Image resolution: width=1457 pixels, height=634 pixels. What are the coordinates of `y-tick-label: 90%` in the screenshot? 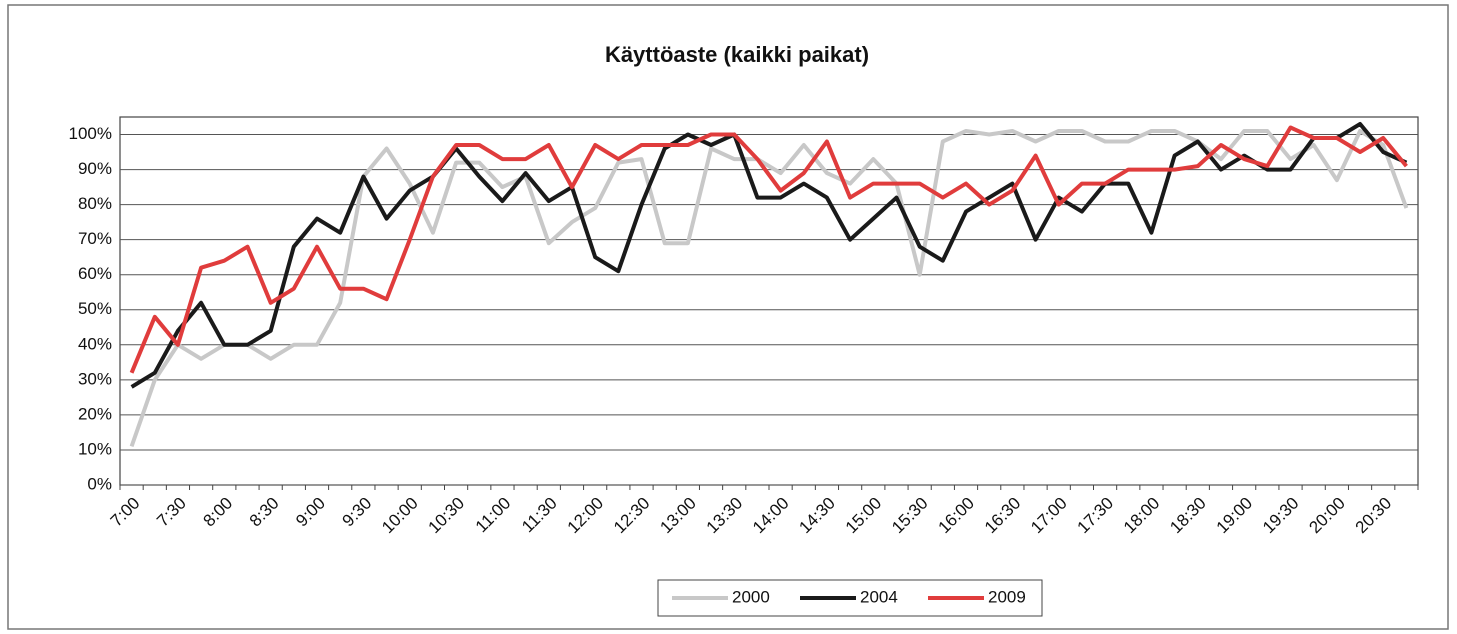 It's located at (95, 168).